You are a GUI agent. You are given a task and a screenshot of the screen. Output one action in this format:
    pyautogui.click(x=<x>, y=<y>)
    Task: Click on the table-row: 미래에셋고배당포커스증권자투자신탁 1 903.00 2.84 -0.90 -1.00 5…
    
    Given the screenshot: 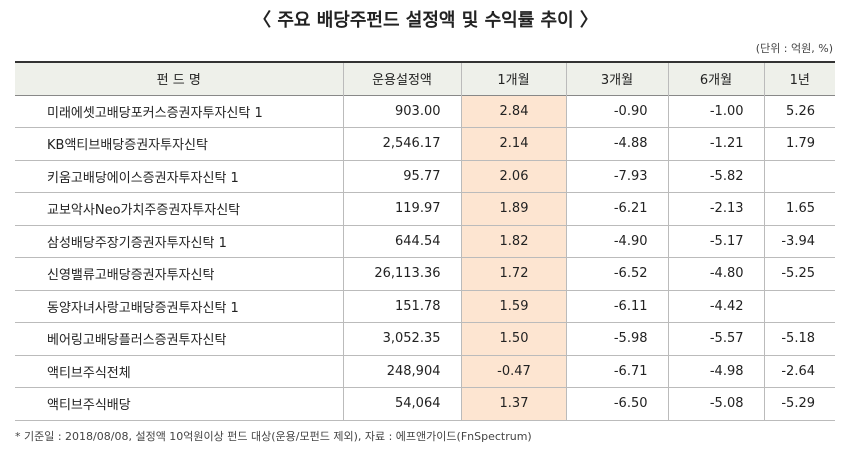 What is the action you would take?
    pyautogui.click(x=425, y=111)
    